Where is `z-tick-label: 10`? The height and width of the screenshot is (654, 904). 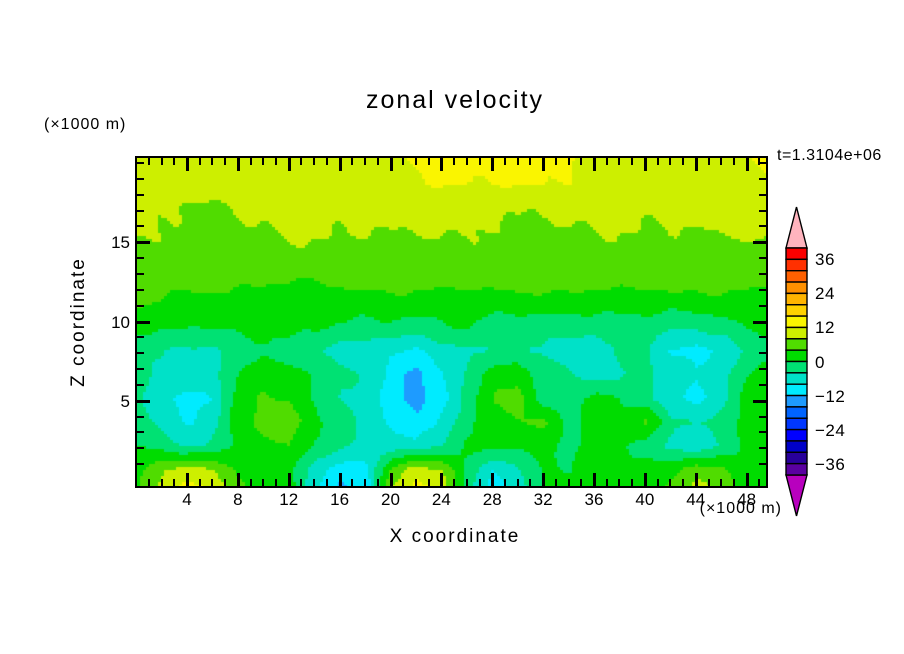
z-tick-label: 10 is located at coordinates (120, 322).